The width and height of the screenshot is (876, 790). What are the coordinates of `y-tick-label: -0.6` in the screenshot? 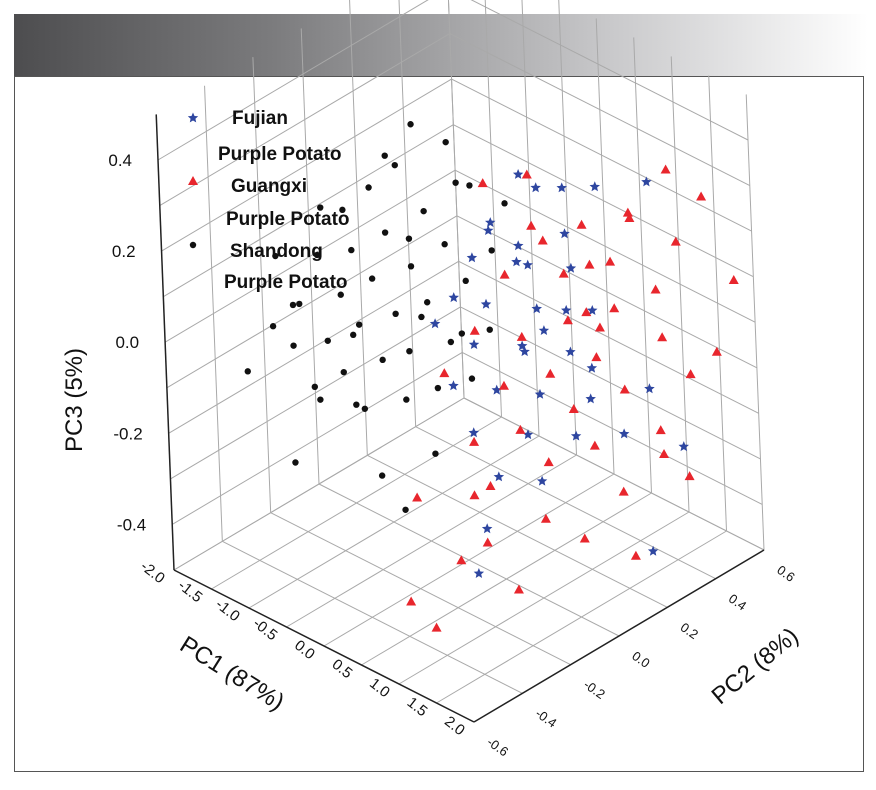 It's located at (497, 746).